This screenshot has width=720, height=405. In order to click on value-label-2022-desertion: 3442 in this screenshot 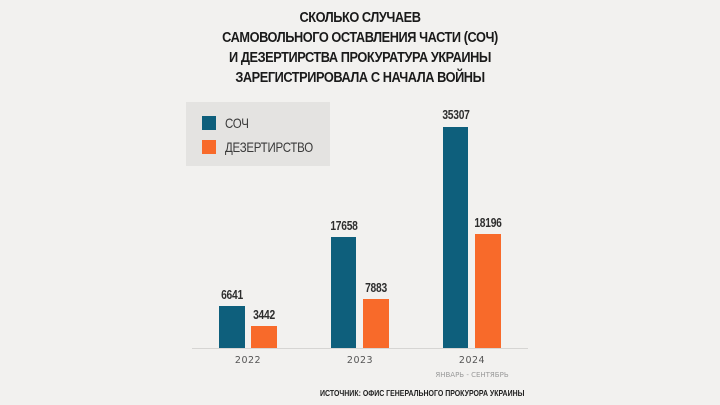, I will do `click(264, 315)`.